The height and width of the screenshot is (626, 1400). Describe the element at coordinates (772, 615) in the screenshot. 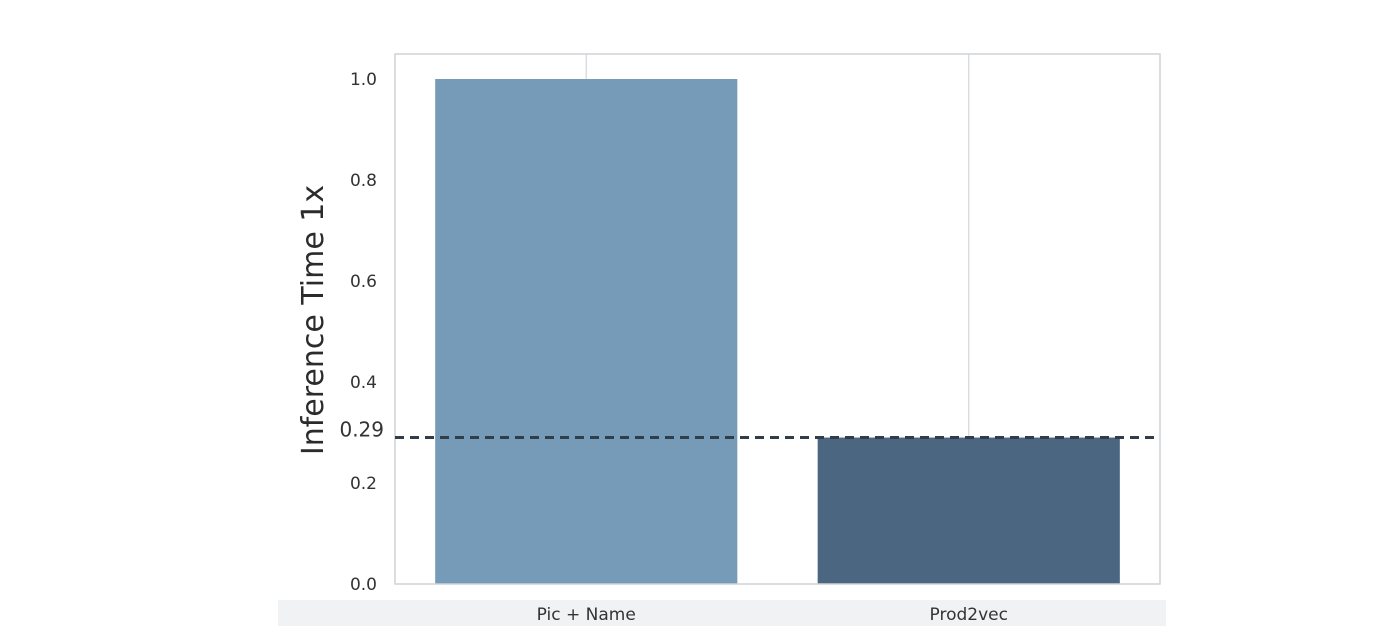

I see `x-tick-labels: Pic + Name Prod2vec` at that location.